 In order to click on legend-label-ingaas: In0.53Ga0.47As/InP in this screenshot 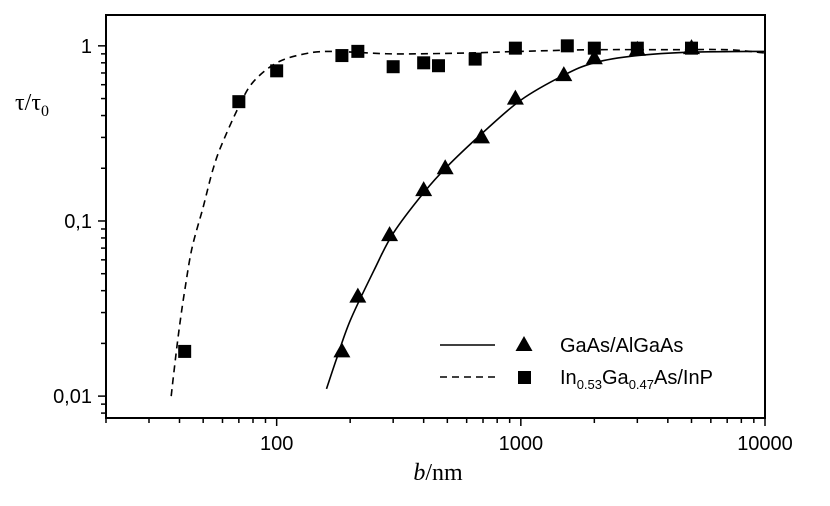, I will do `click(636, 379)`.